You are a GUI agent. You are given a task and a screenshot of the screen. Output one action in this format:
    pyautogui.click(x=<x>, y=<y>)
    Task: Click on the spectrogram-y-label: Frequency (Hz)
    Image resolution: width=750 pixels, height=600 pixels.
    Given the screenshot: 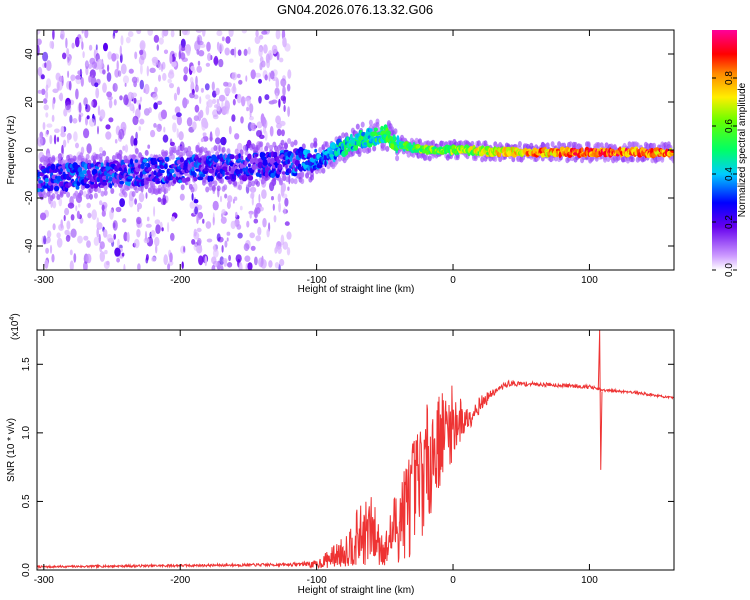 What is the action you would take?
    pyautogui.click(x=11, y=150)
    